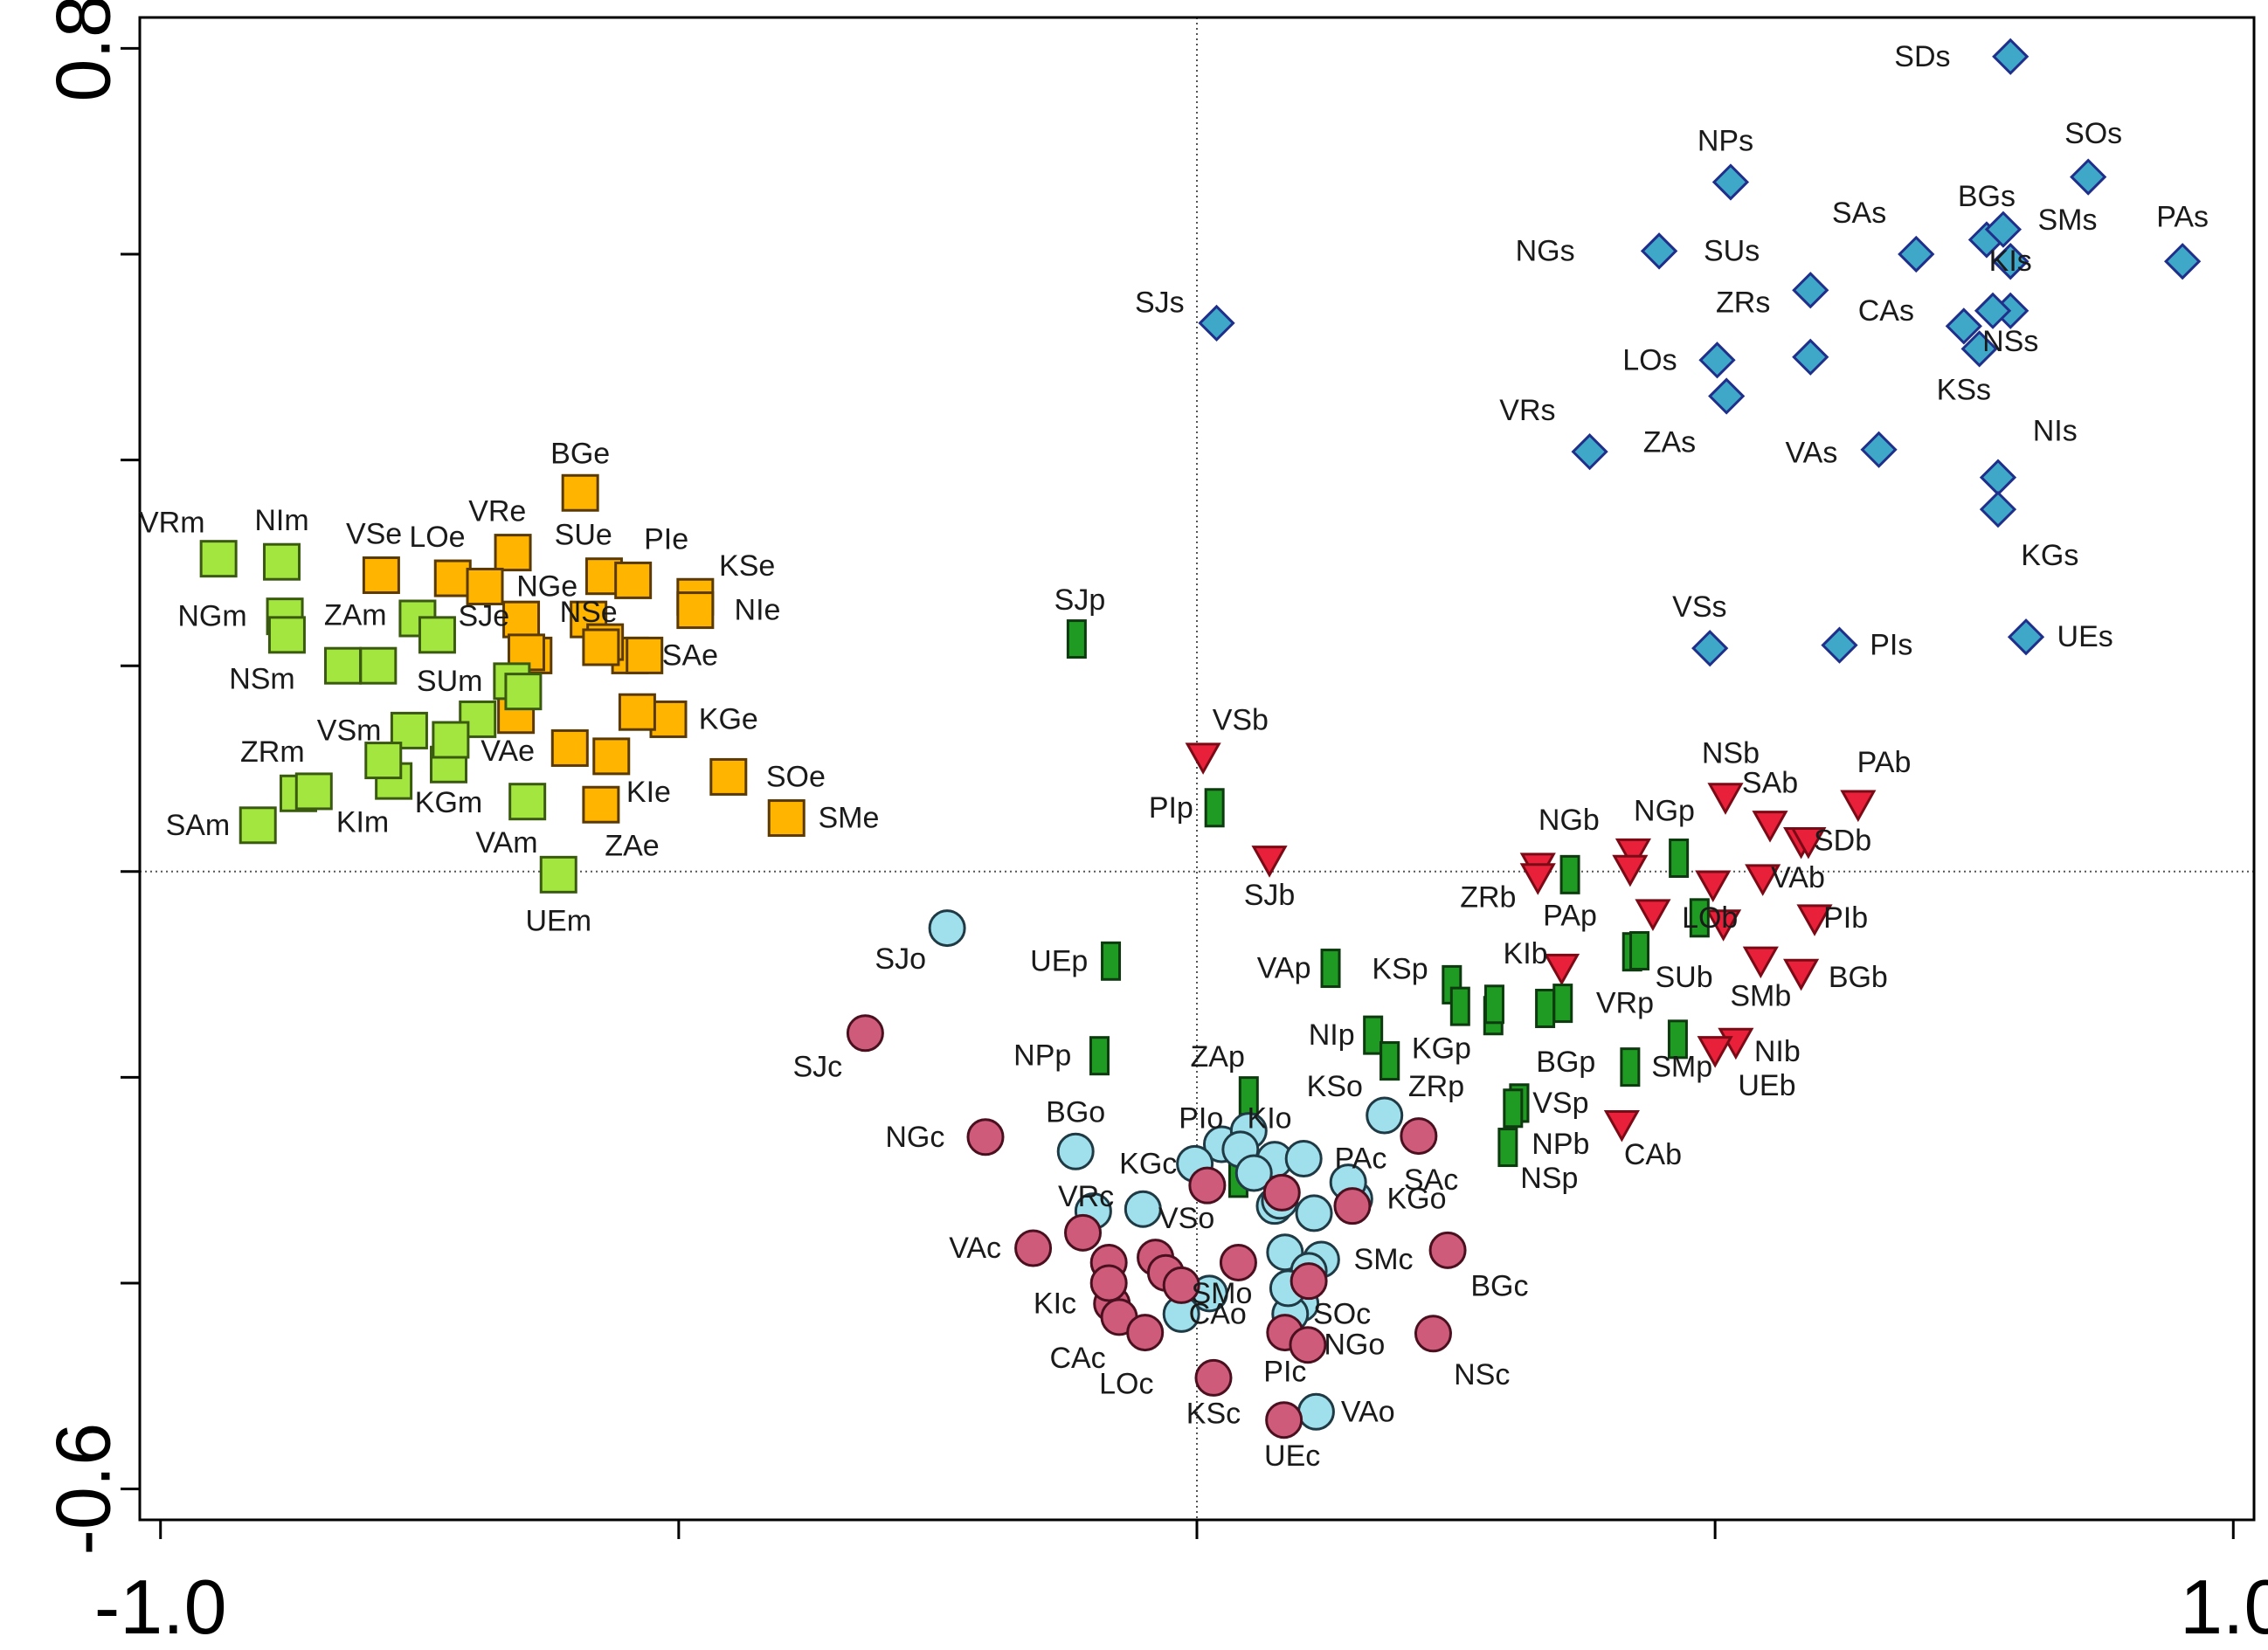  Describe the element at coordinates (1241, 720) in the screenshot. I see `point-label: VSb` at that location.